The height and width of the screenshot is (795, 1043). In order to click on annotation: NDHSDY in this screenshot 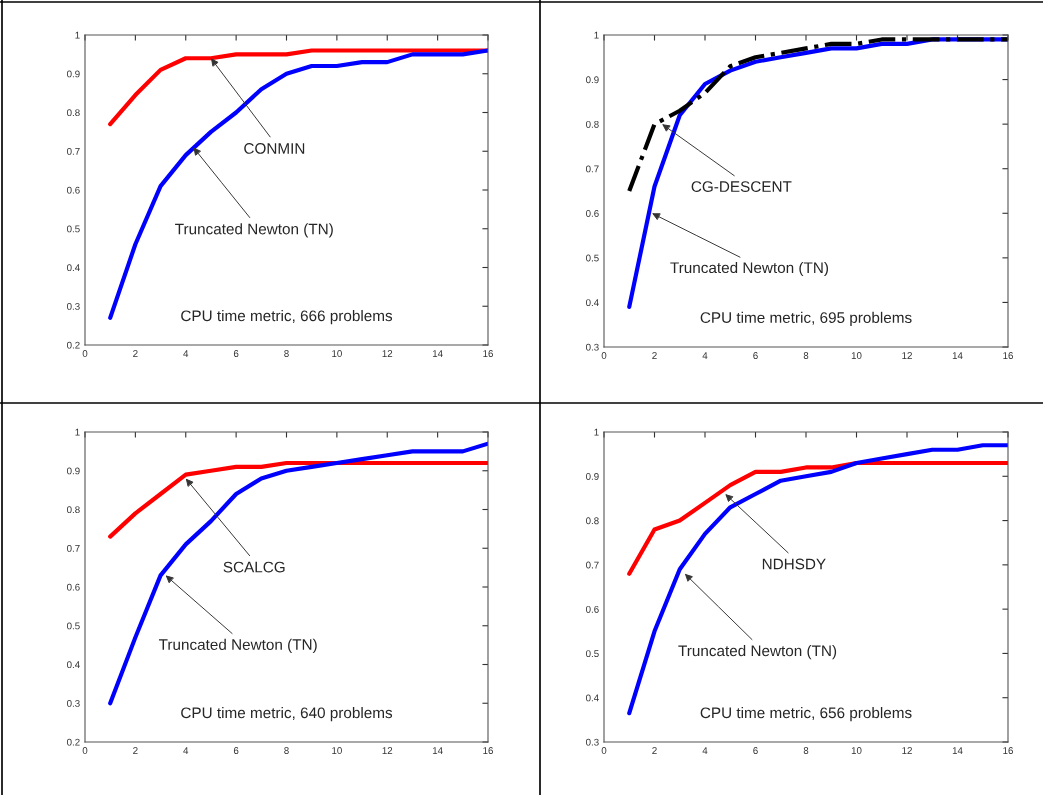, I will do `click(794, 564)`.